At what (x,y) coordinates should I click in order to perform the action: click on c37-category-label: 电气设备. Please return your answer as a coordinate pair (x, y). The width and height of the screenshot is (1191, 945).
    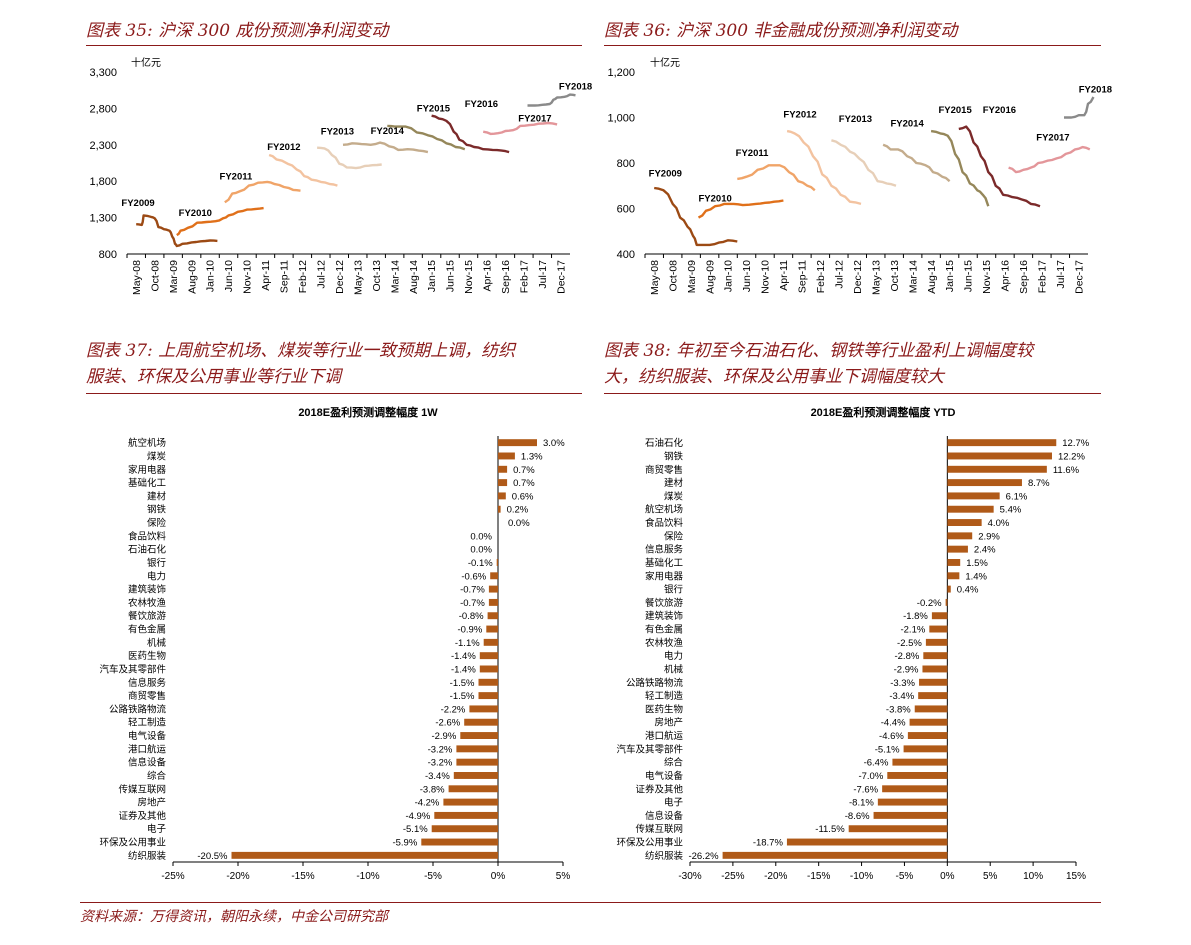
    Looking at the image, I should click on (147, 736).